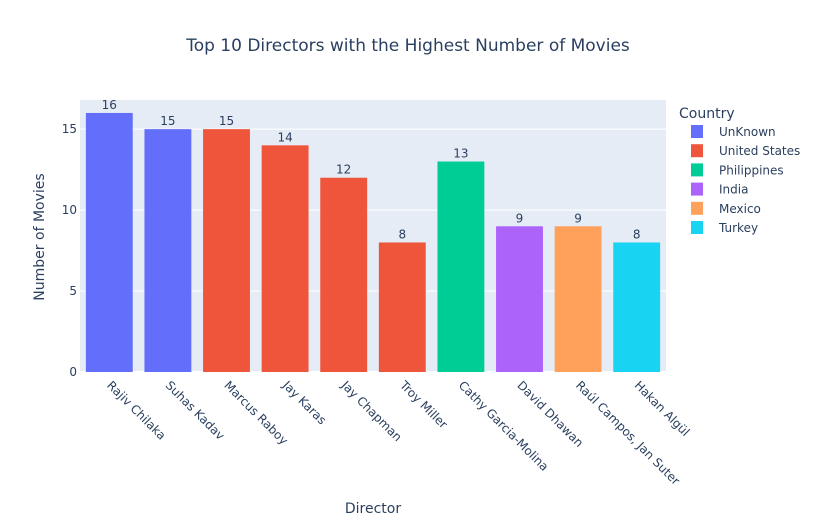  I want to click on y-tick-label: 15, so click(69, 129).